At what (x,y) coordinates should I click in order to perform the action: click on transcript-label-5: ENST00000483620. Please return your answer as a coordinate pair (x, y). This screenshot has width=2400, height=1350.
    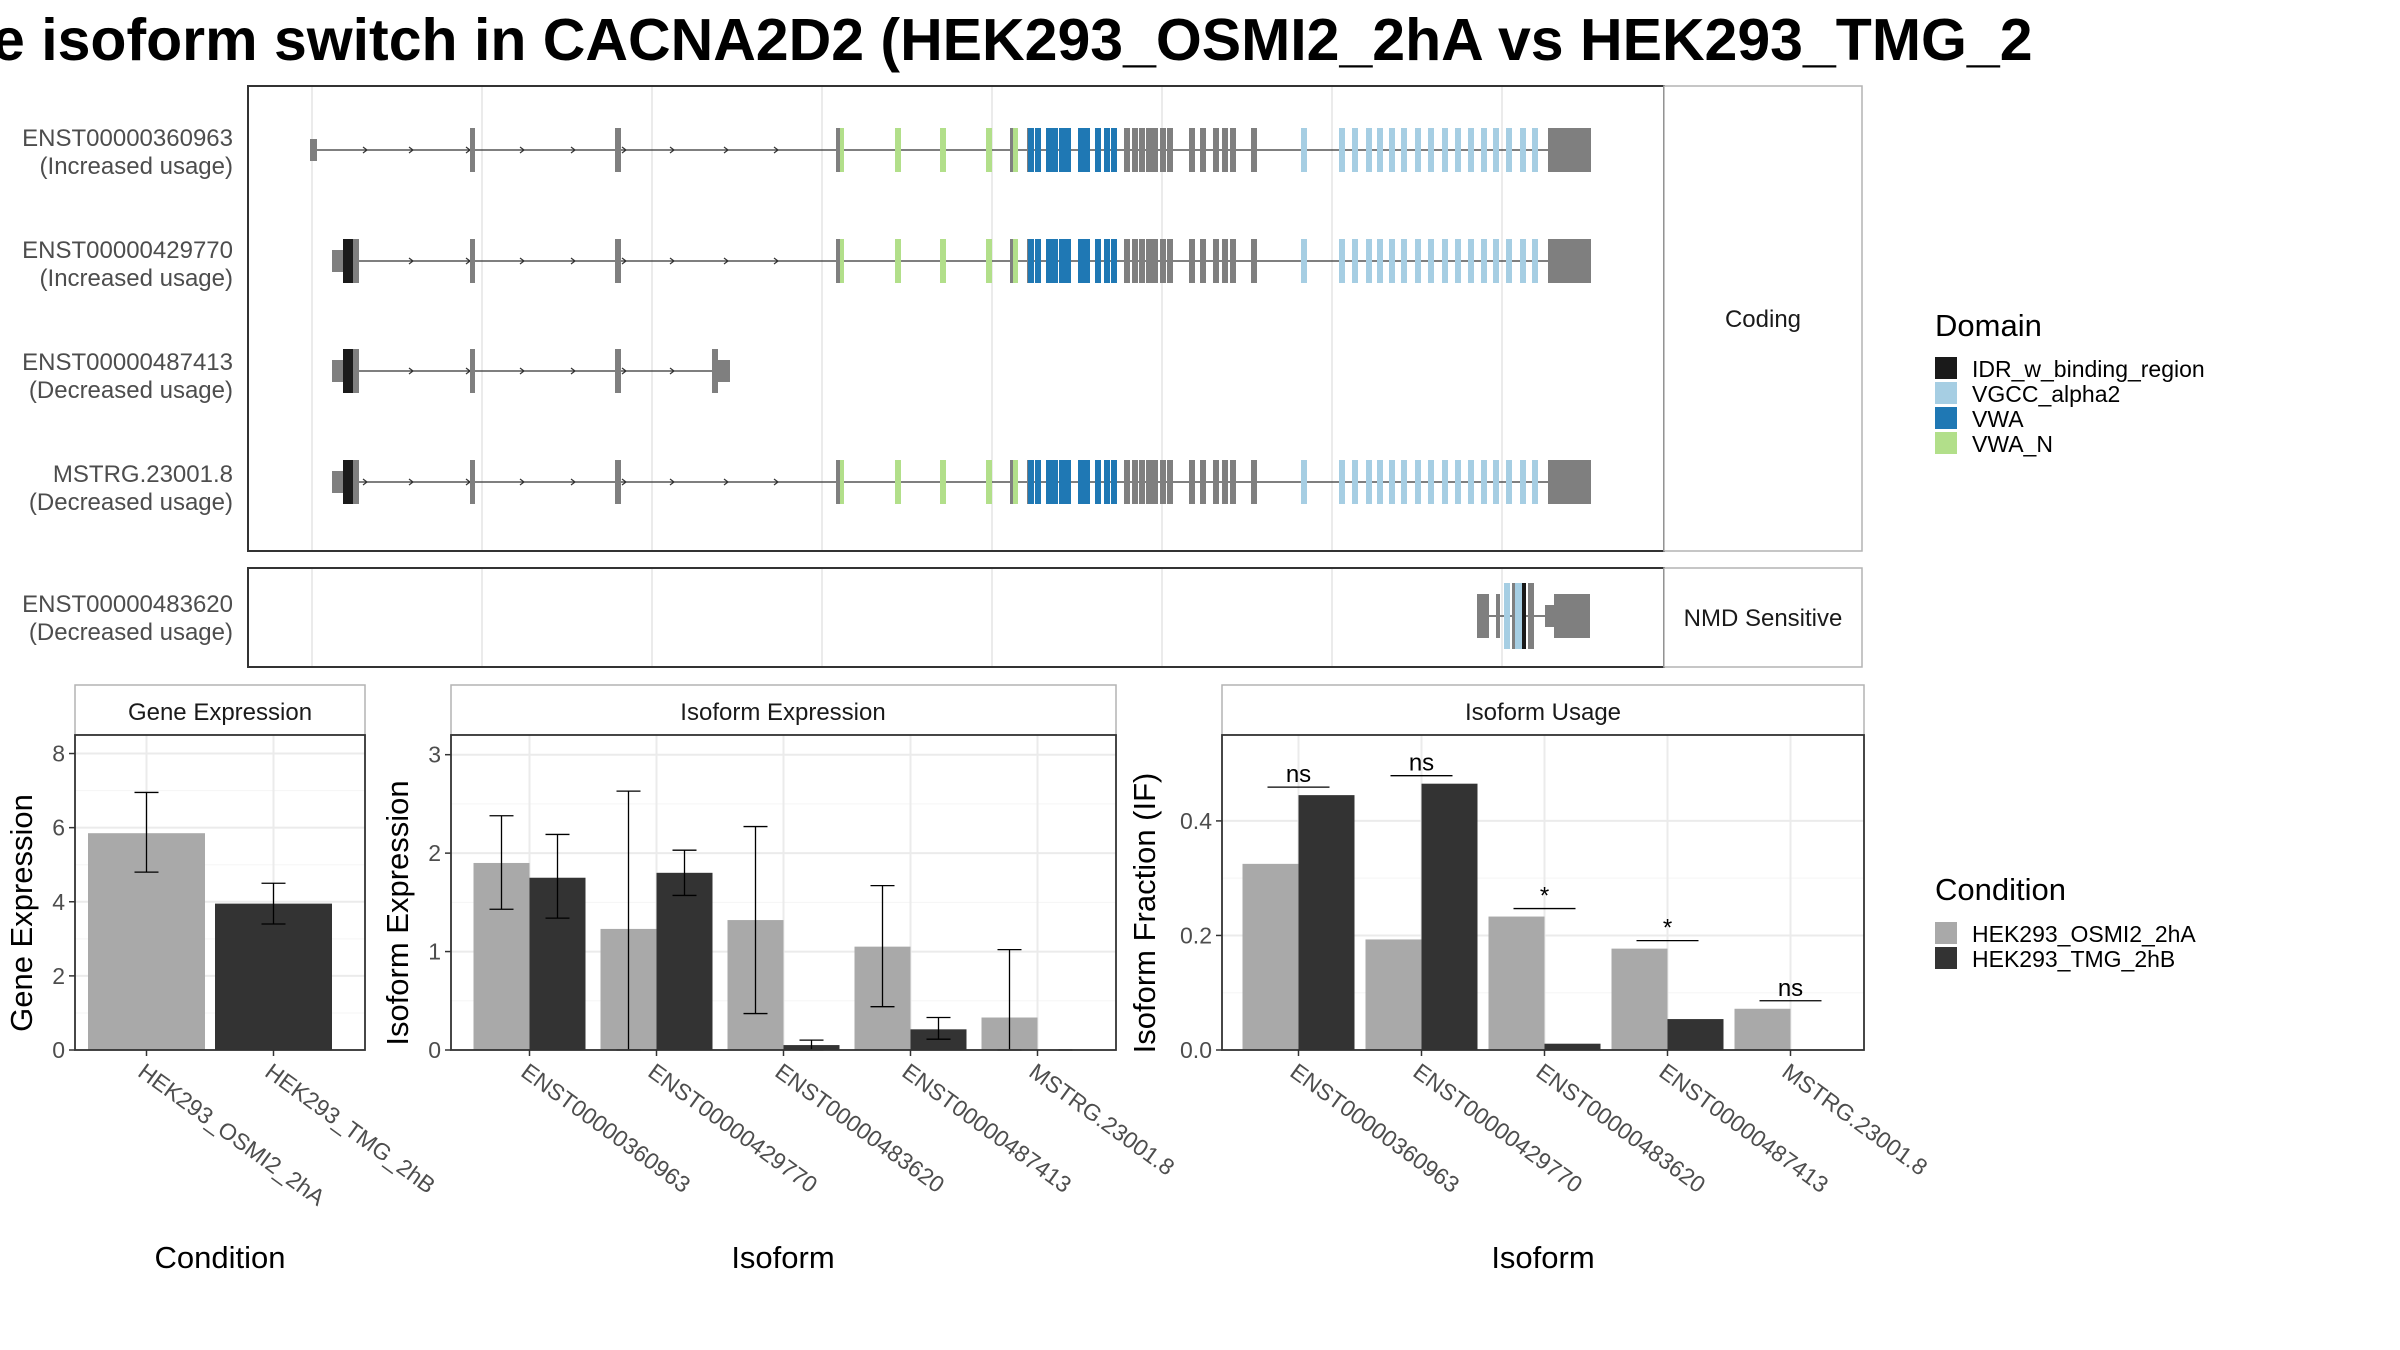
    Looking at the image, I should click on (127, 604).